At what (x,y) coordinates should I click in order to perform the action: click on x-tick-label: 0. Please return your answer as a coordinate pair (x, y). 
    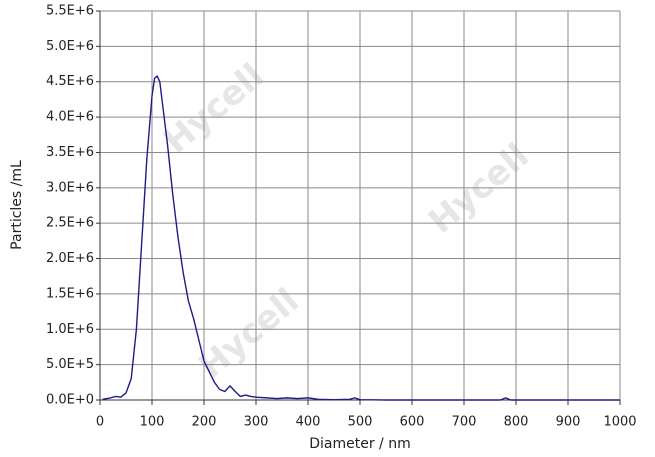
    Looking at the image, I should click on (100, 422).